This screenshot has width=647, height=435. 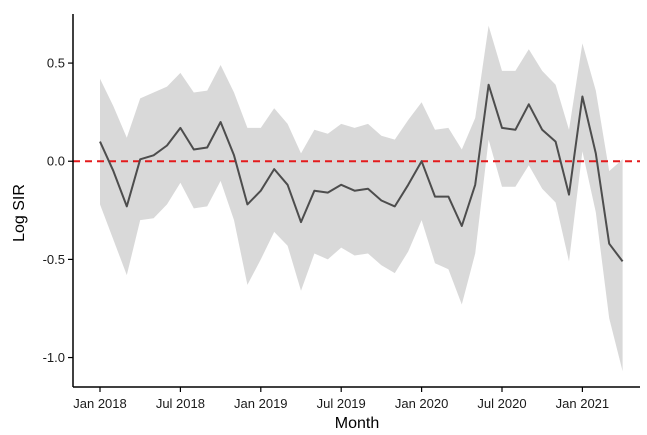 I want to click on y-tick-label: 0.5, so click(x=56, y=63).